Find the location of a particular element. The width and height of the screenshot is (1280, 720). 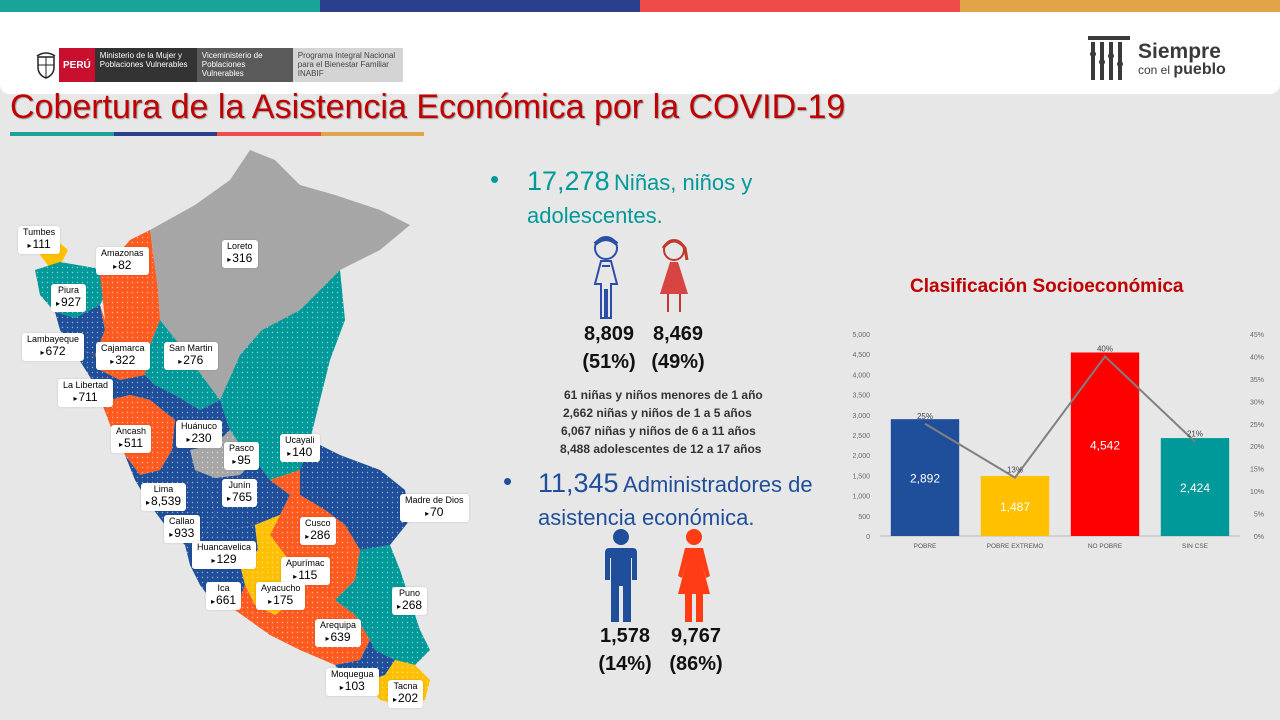

region-tumbes is located at coordinates (54, 254).